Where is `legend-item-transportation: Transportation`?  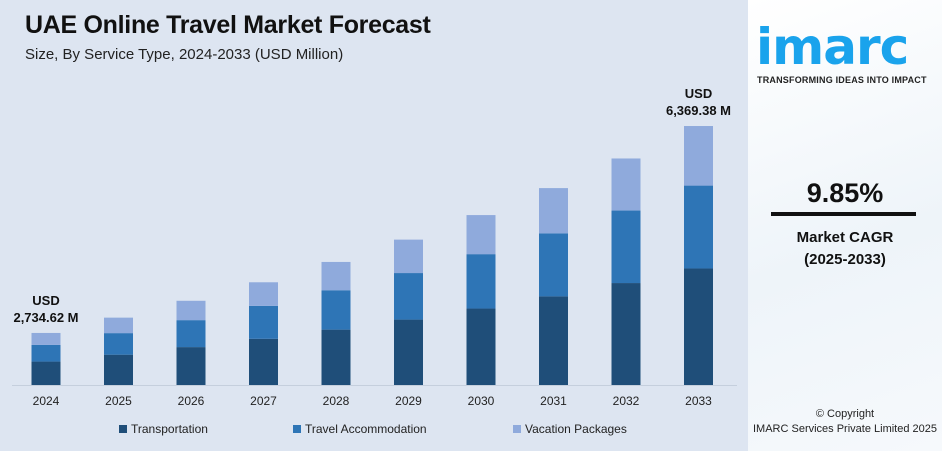
legend-item-transportation: Transportation is located at coordinates (163, 429).